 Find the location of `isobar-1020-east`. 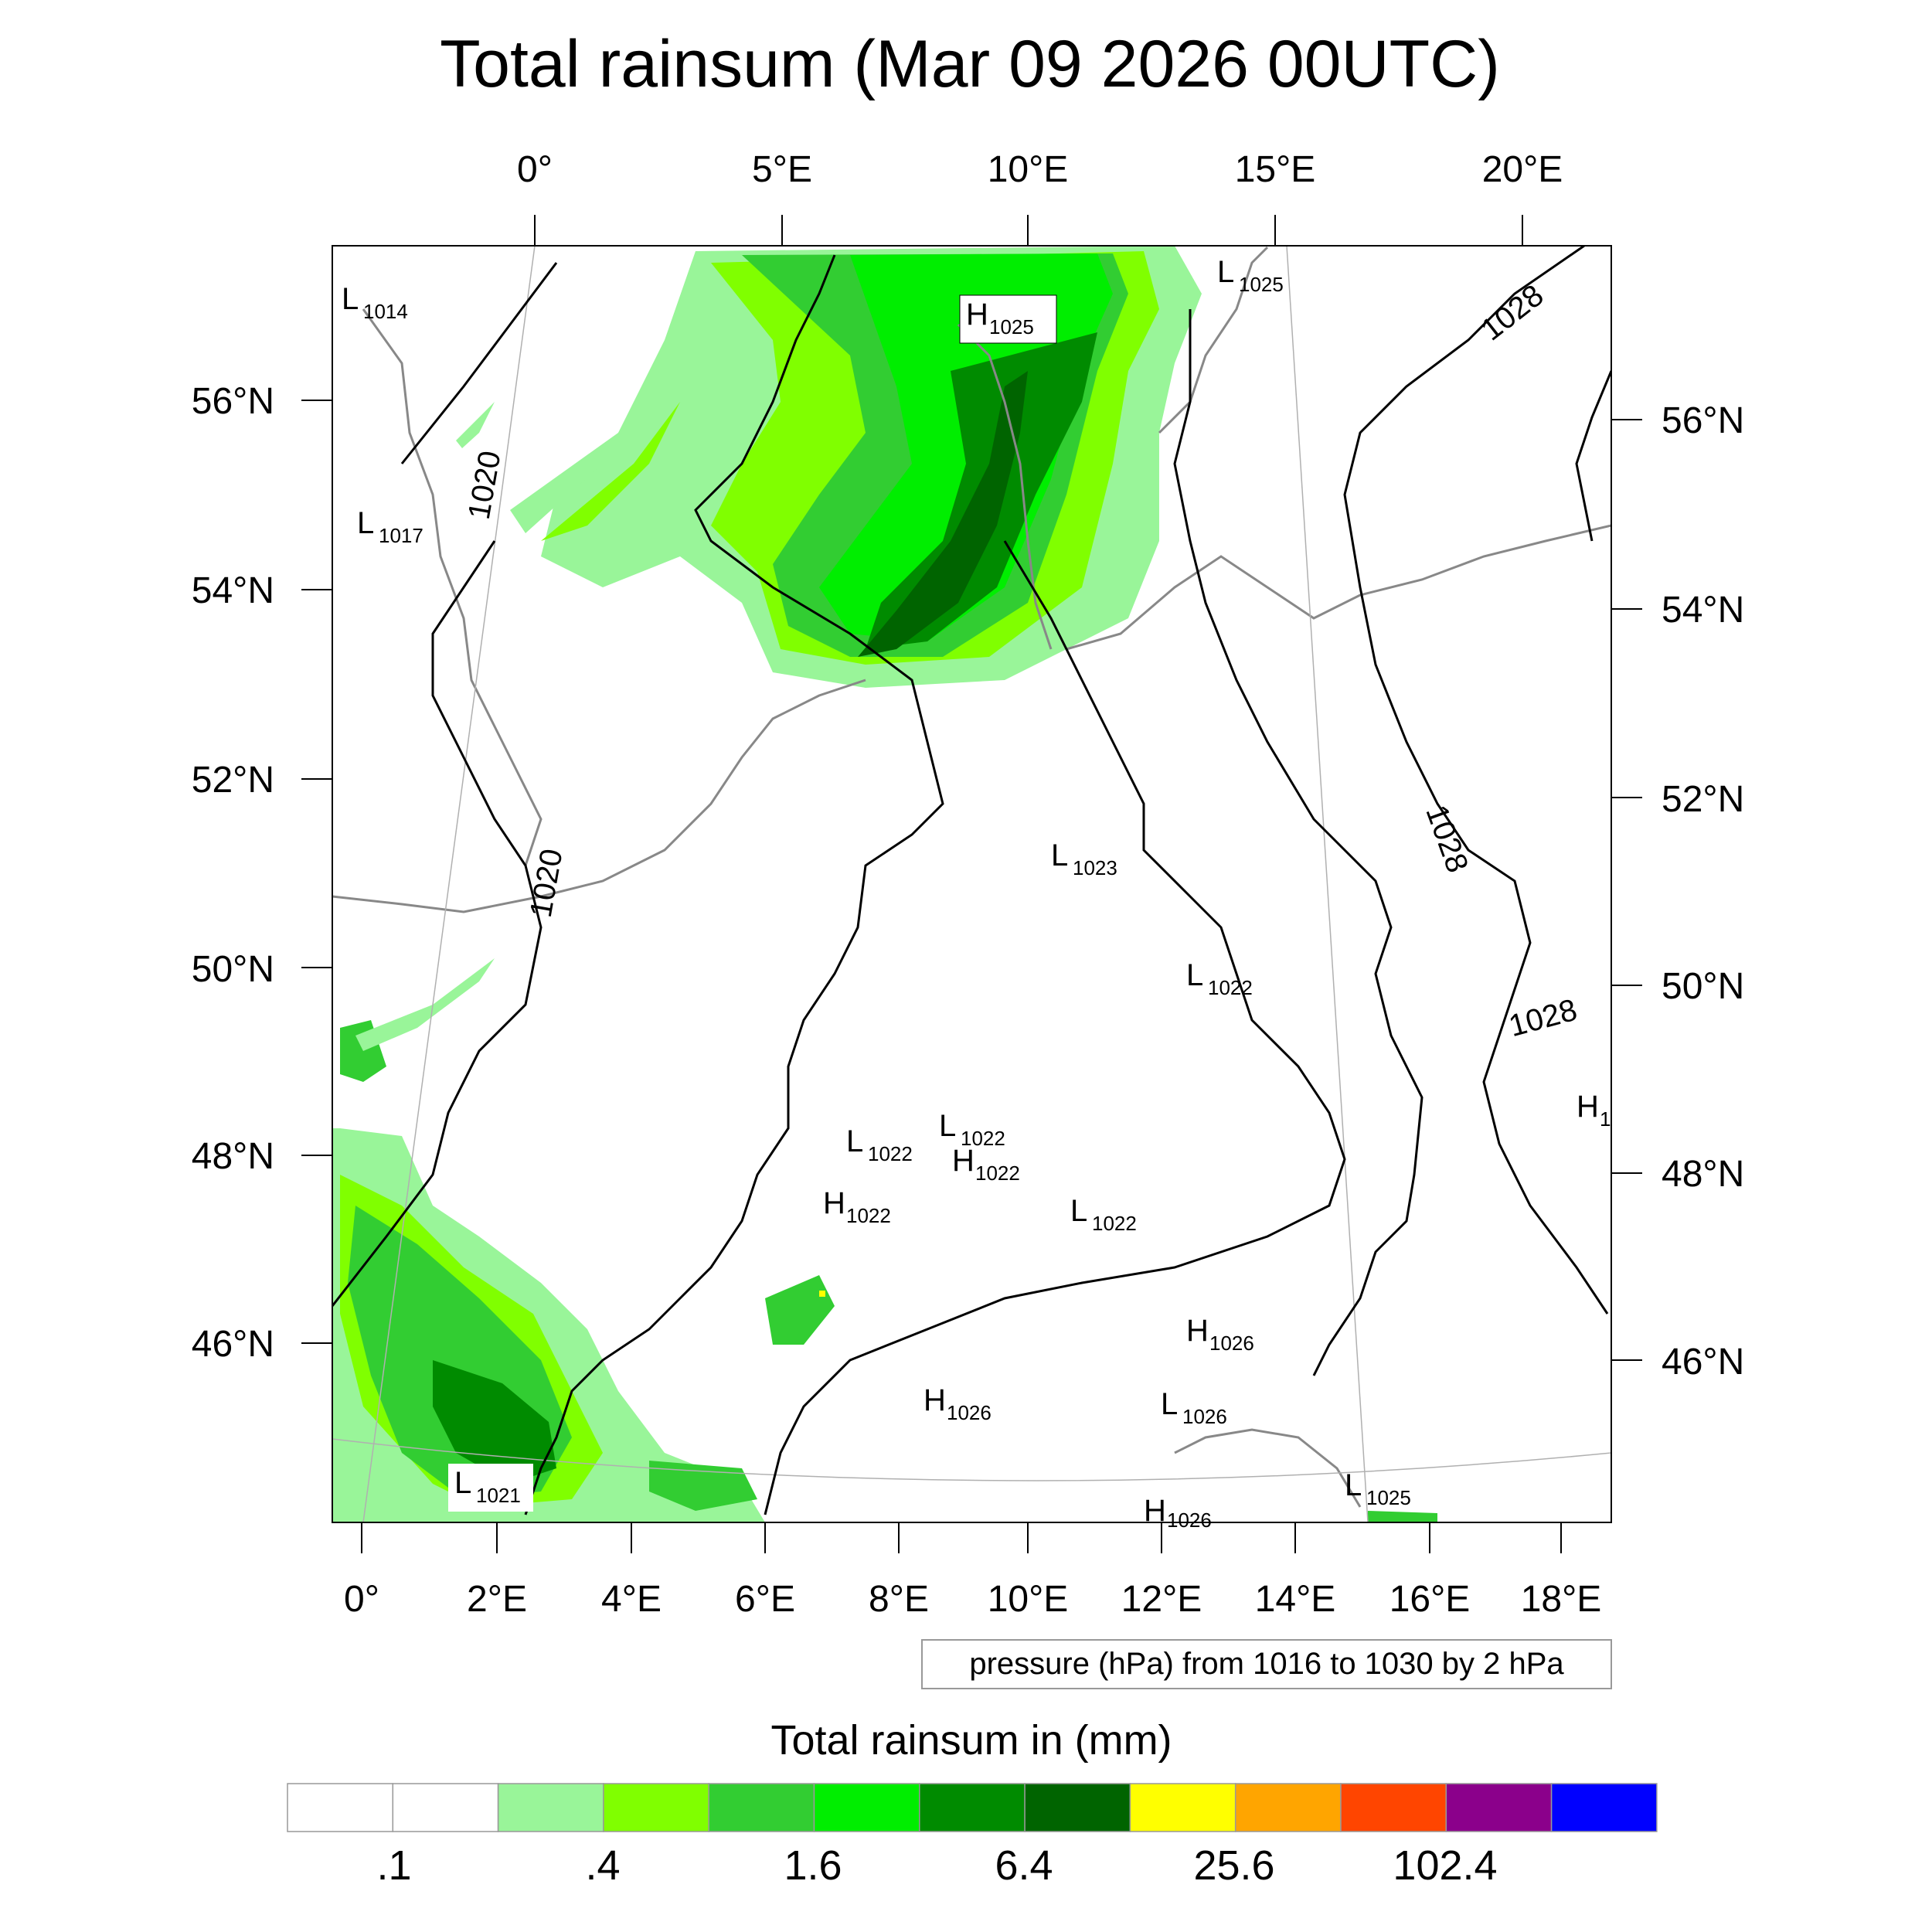

isobar-1020-east is located at coordinates (734, 885).